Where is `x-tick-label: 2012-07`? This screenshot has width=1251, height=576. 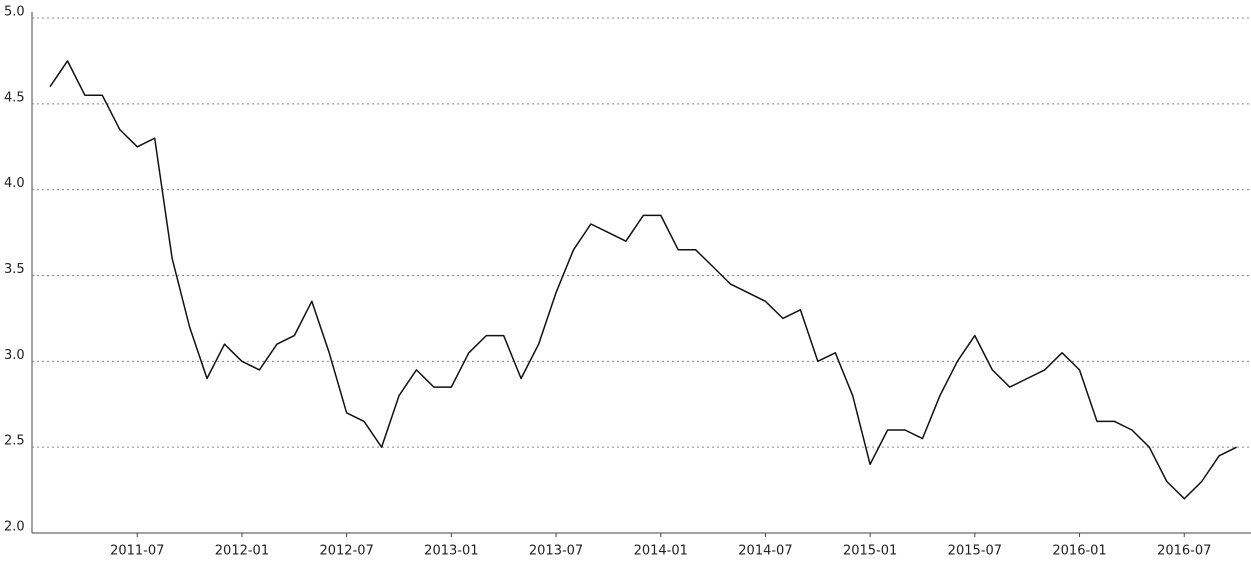 x-tick-label: 2012-07 is located at coordinates (346, 551).